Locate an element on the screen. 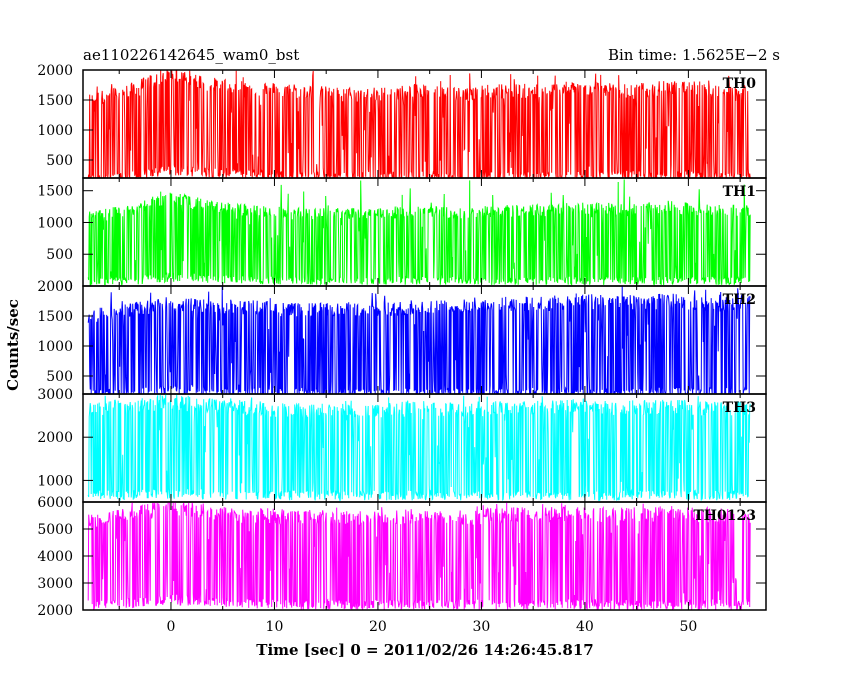 This screenshot has height=680, width=850. panel-th3: 1000 2000 3000 TH3 is located at coordinates (402, 445).